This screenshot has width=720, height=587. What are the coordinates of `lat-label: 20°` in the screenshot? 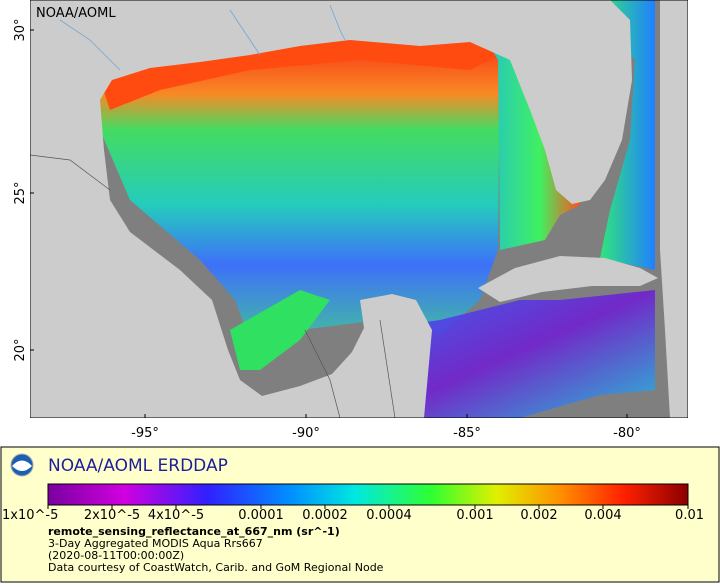 It's located at (20, 349).